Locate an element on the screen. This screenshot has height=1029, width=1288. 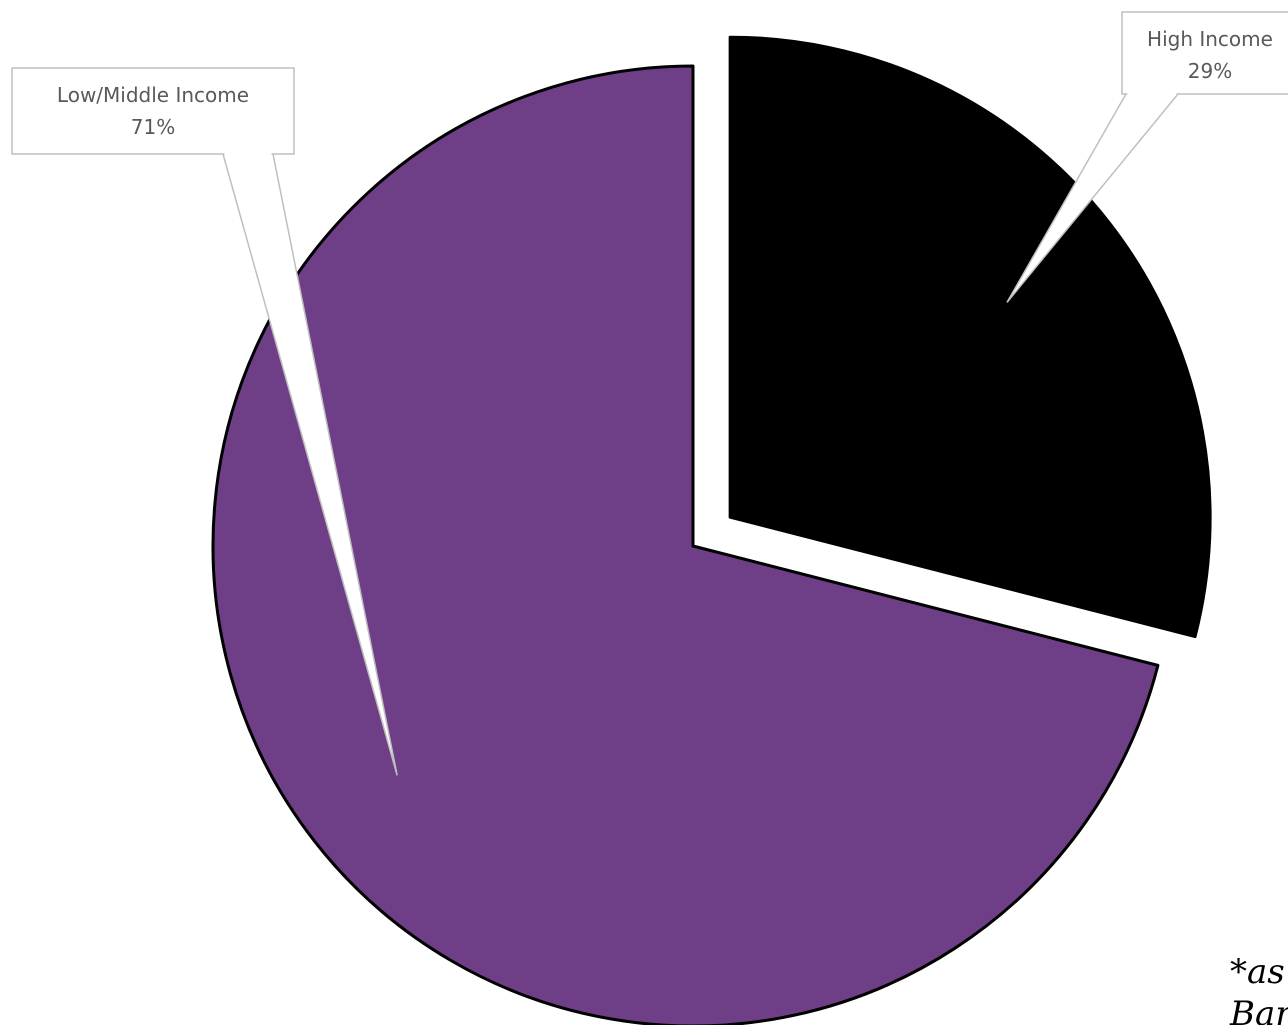
footnote-line-2: Ban is located at coordinates (1258, 1009).